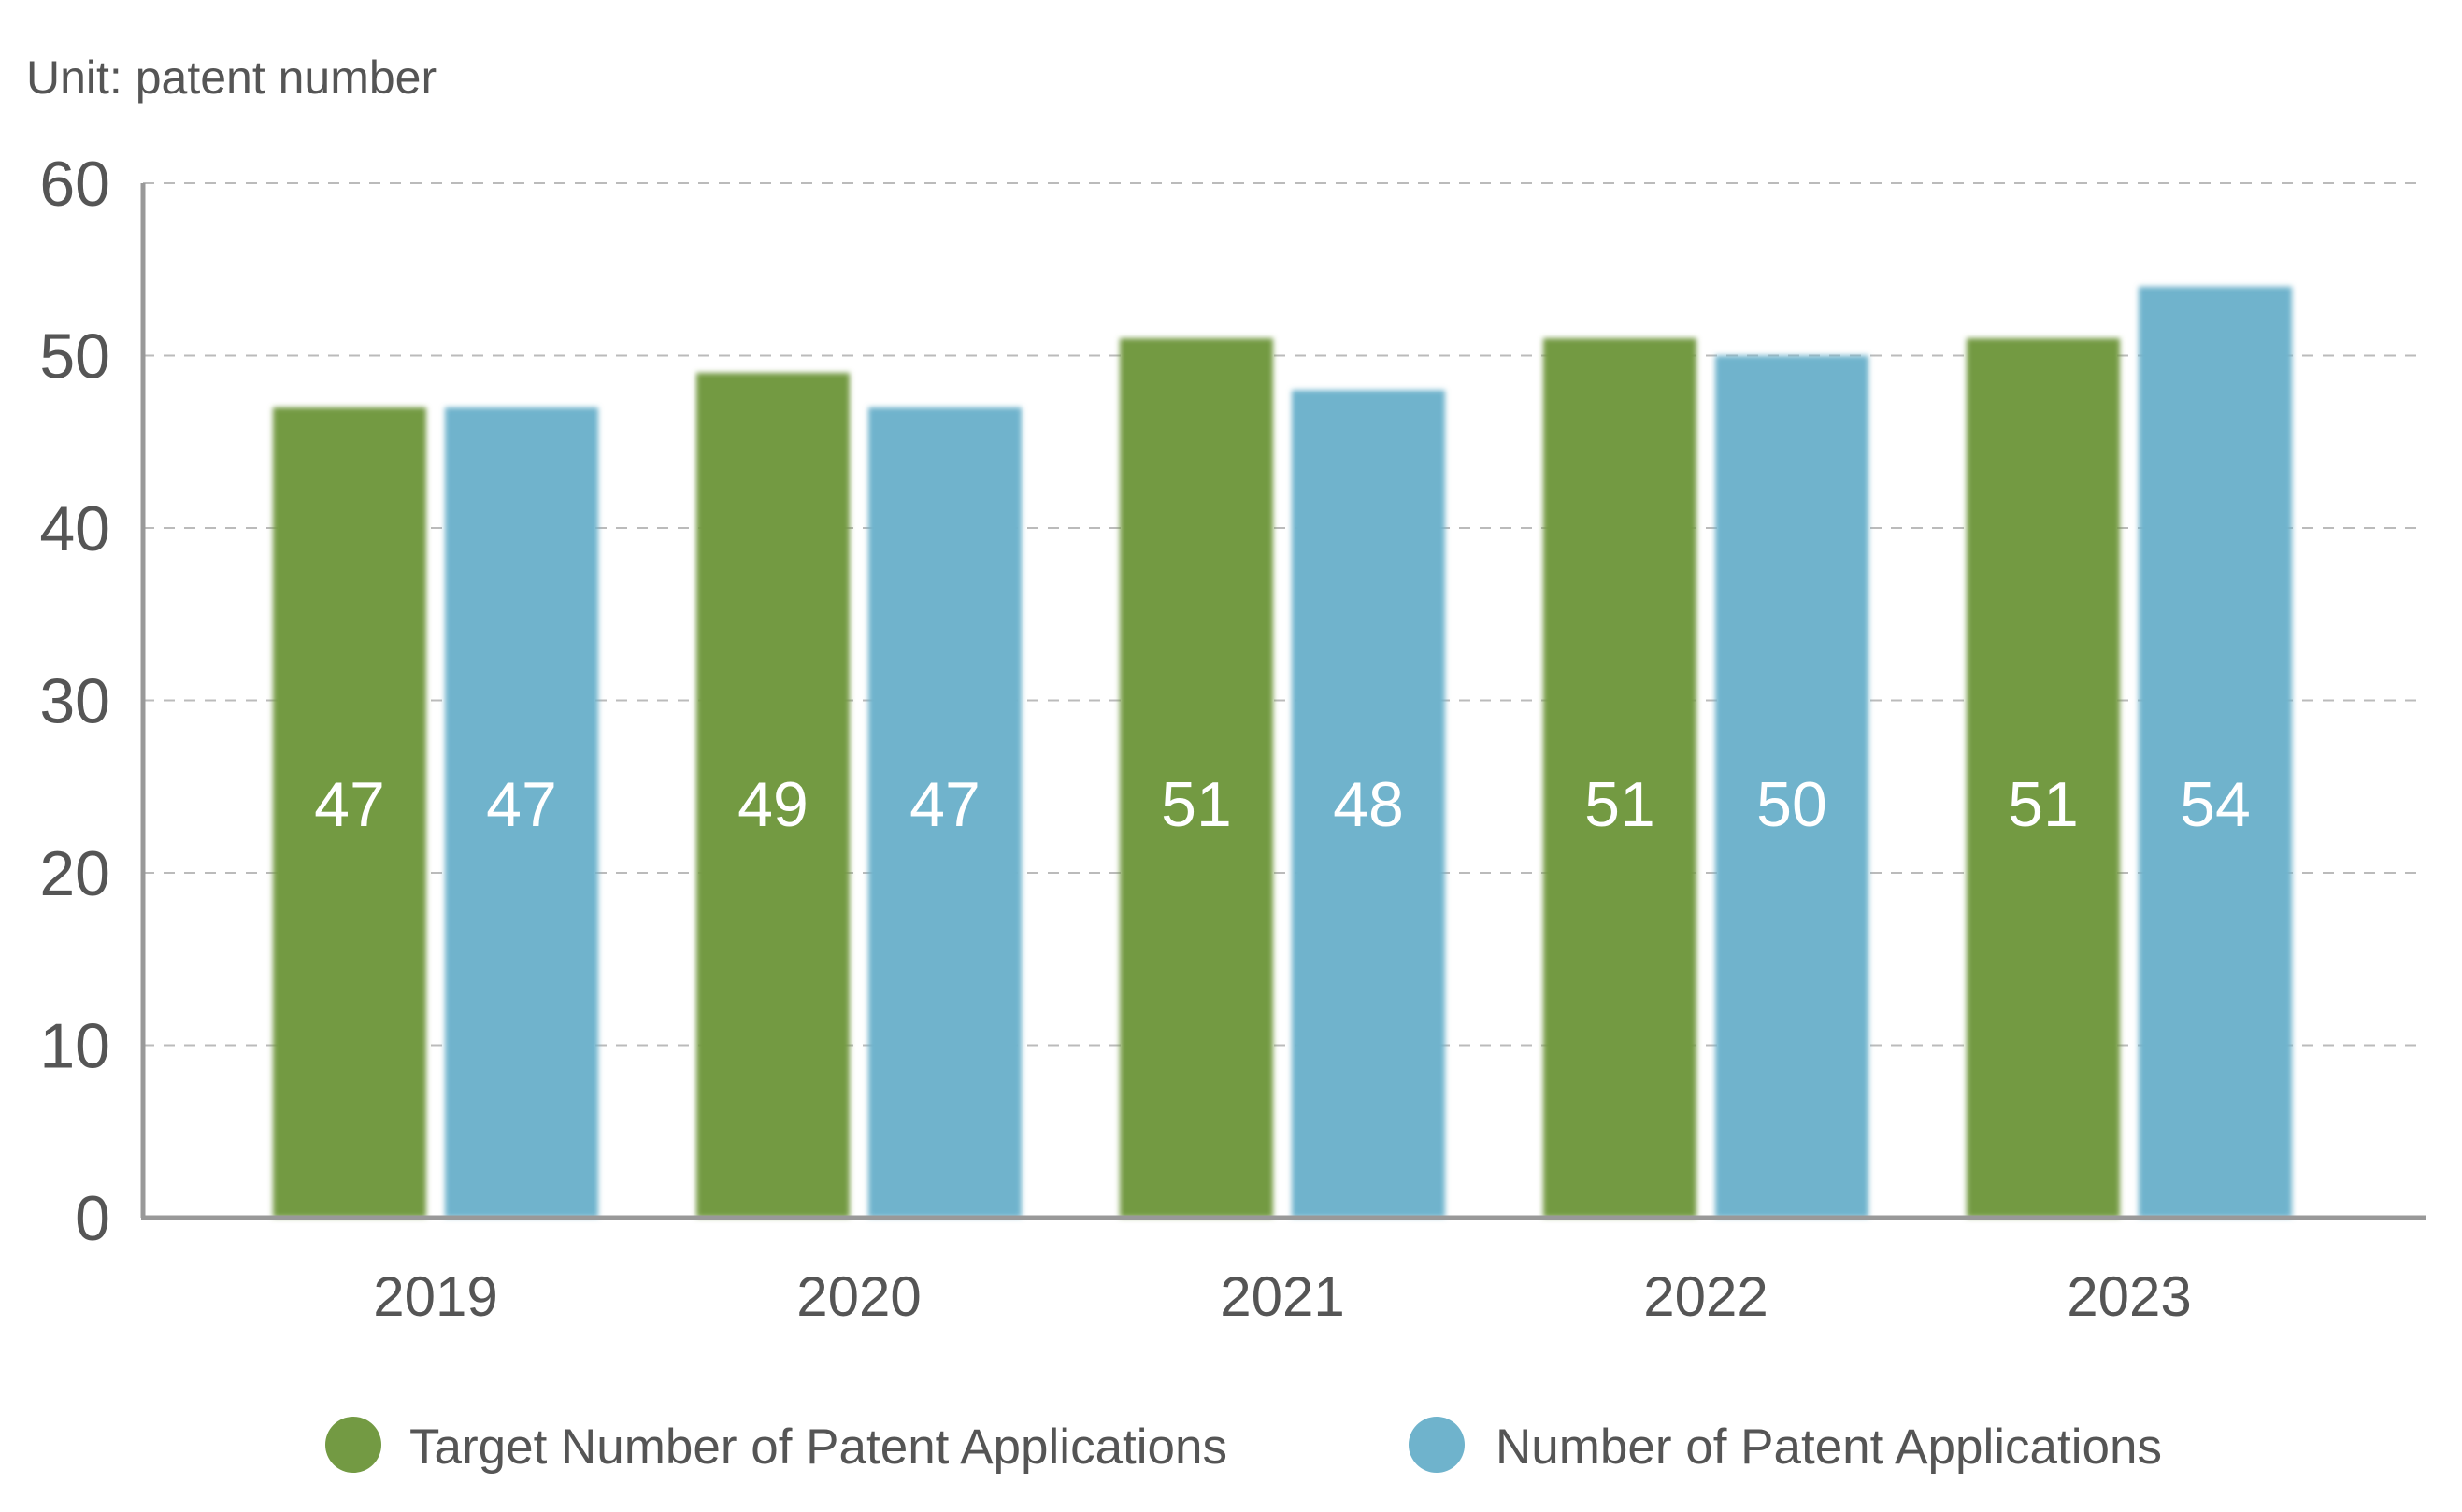 The width and height of the screenshot is (2462, 1512). I want to click on y-tick-label: 60, so click(74, 184).